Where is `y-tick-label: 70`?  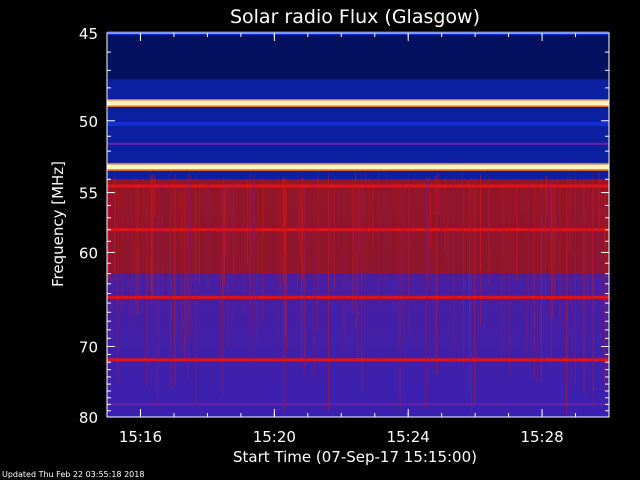 y-tick-label: 70 is located at coordinates (88, 347).